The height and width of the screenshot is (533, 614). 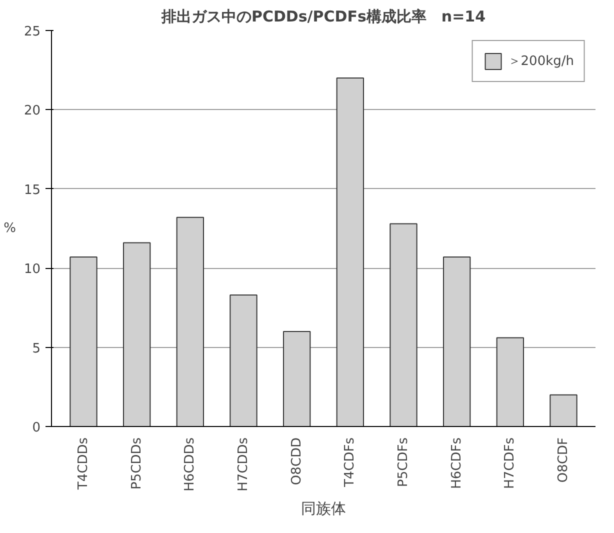 What do you see at coordinates (510, 463) in the screenshot?
I see `x-tick-label: H7CDFs` at bounding box center [510, 463].